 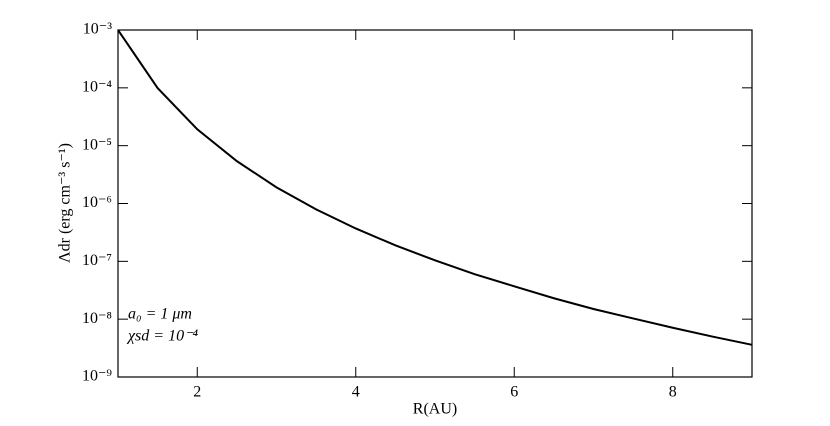 What do you see at coordinates (97, 144) in the screenshot?
I see `y-tick-label: 10⁻⁵` at bounding box center [97, 144].